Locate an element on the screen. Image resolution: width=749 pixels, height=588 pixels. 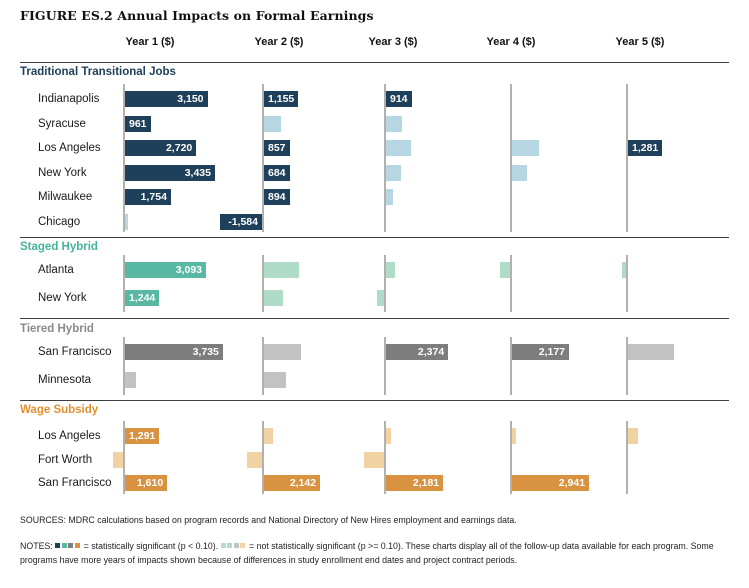
legend-swatch-tiered-solid is located at coordinates (71, 545).